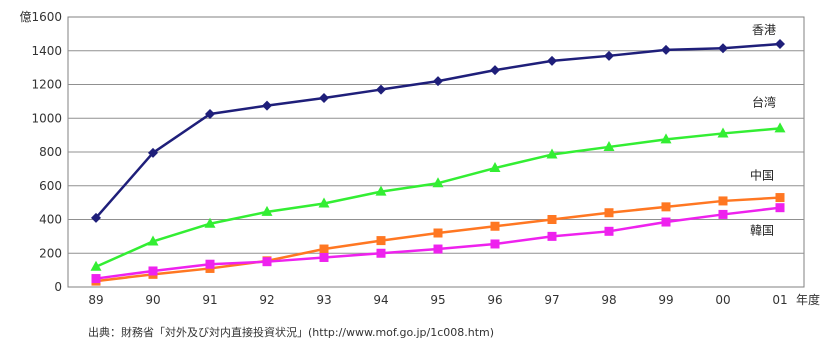 The height and width of the screenshot is (349, 826). What do you see at coordinates (665, 300) in the screenshot?
I see `x-tick-label: 99` at bounding box center [665, 300].